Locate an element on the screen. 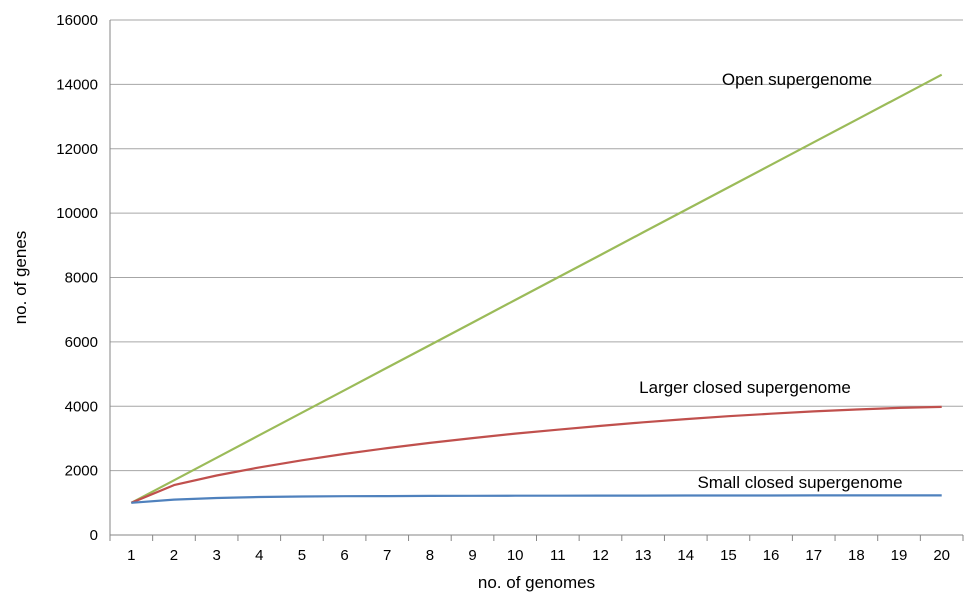 This screenshot has height=598, width=965. x-tick-label: 20 is located at coordinates (941, 555).